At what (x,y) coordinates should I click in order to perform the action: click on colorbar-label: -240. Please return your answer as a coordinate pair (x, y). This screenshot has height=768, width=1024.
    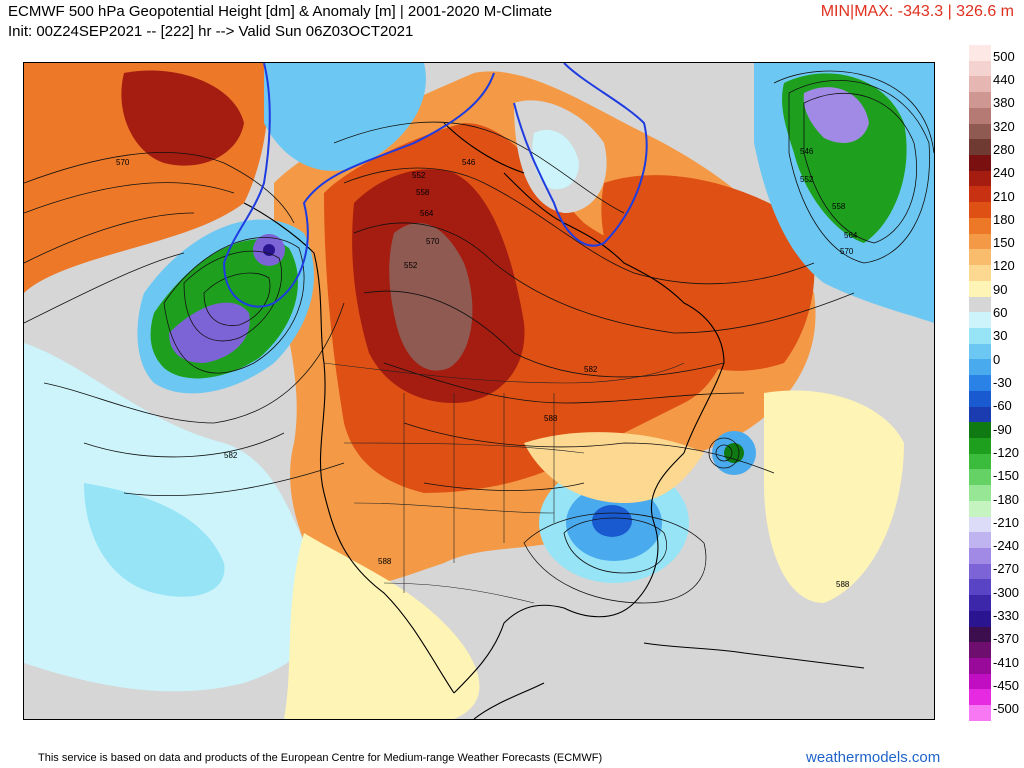
    Looking at the image, I should click on (1006, 546).